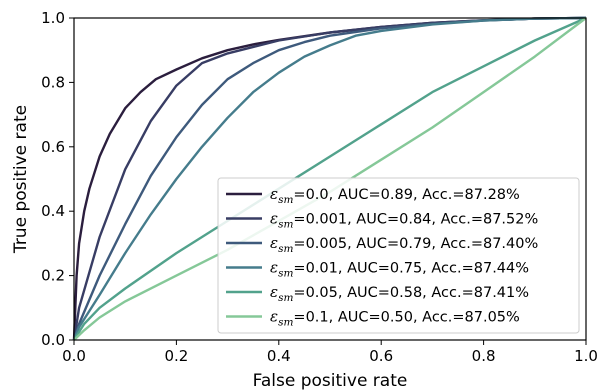 Image resolution: width=601 pixels, height=390 pixels. I want to click on x-axis-ticks: 0.0 0.2 0.4 0.6 0.8 1.0, so click(330, 352).